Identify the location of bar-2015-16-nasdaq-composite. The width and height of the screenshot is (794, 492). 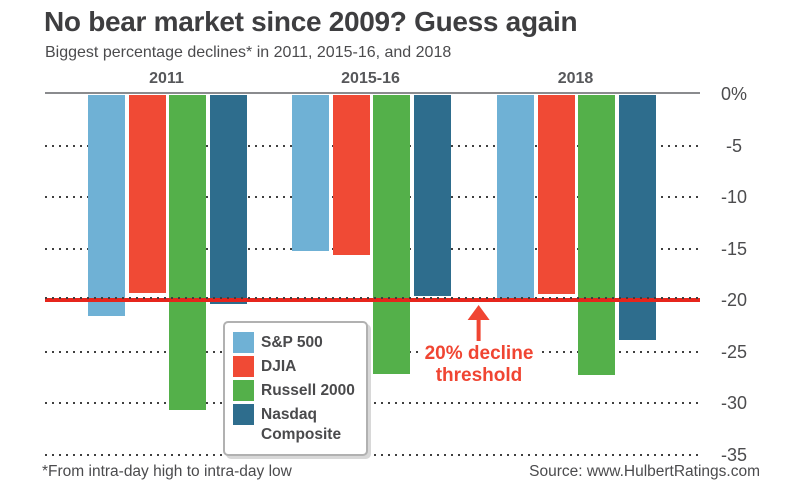
(432, 195).